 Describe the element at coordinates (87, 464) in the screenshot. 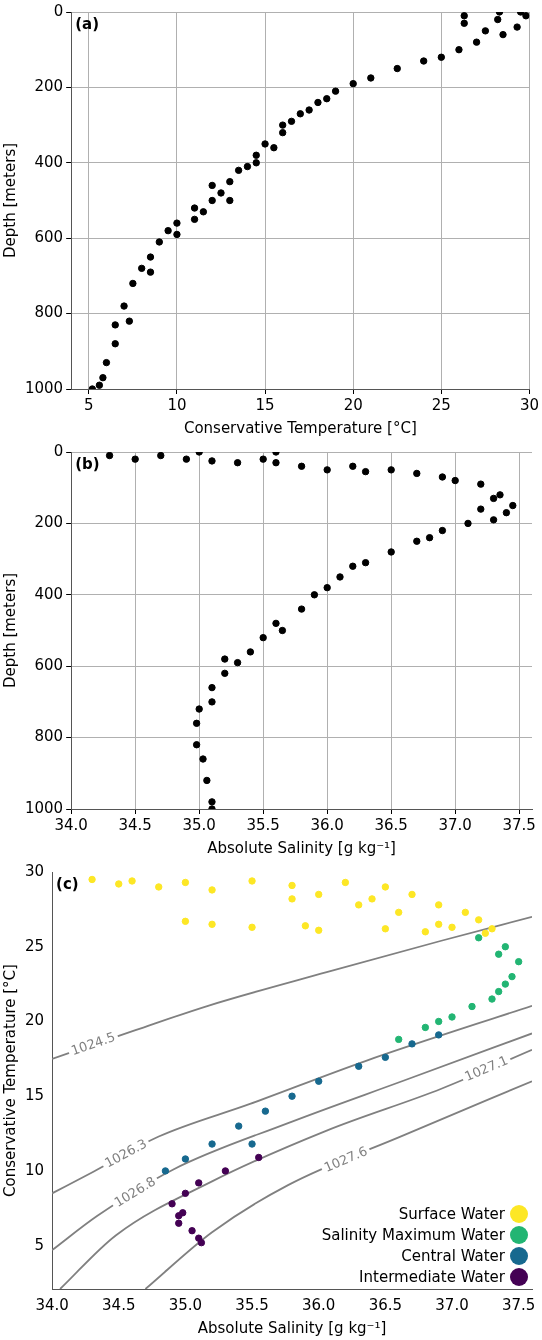

I see `annotation: (b)` at that location.